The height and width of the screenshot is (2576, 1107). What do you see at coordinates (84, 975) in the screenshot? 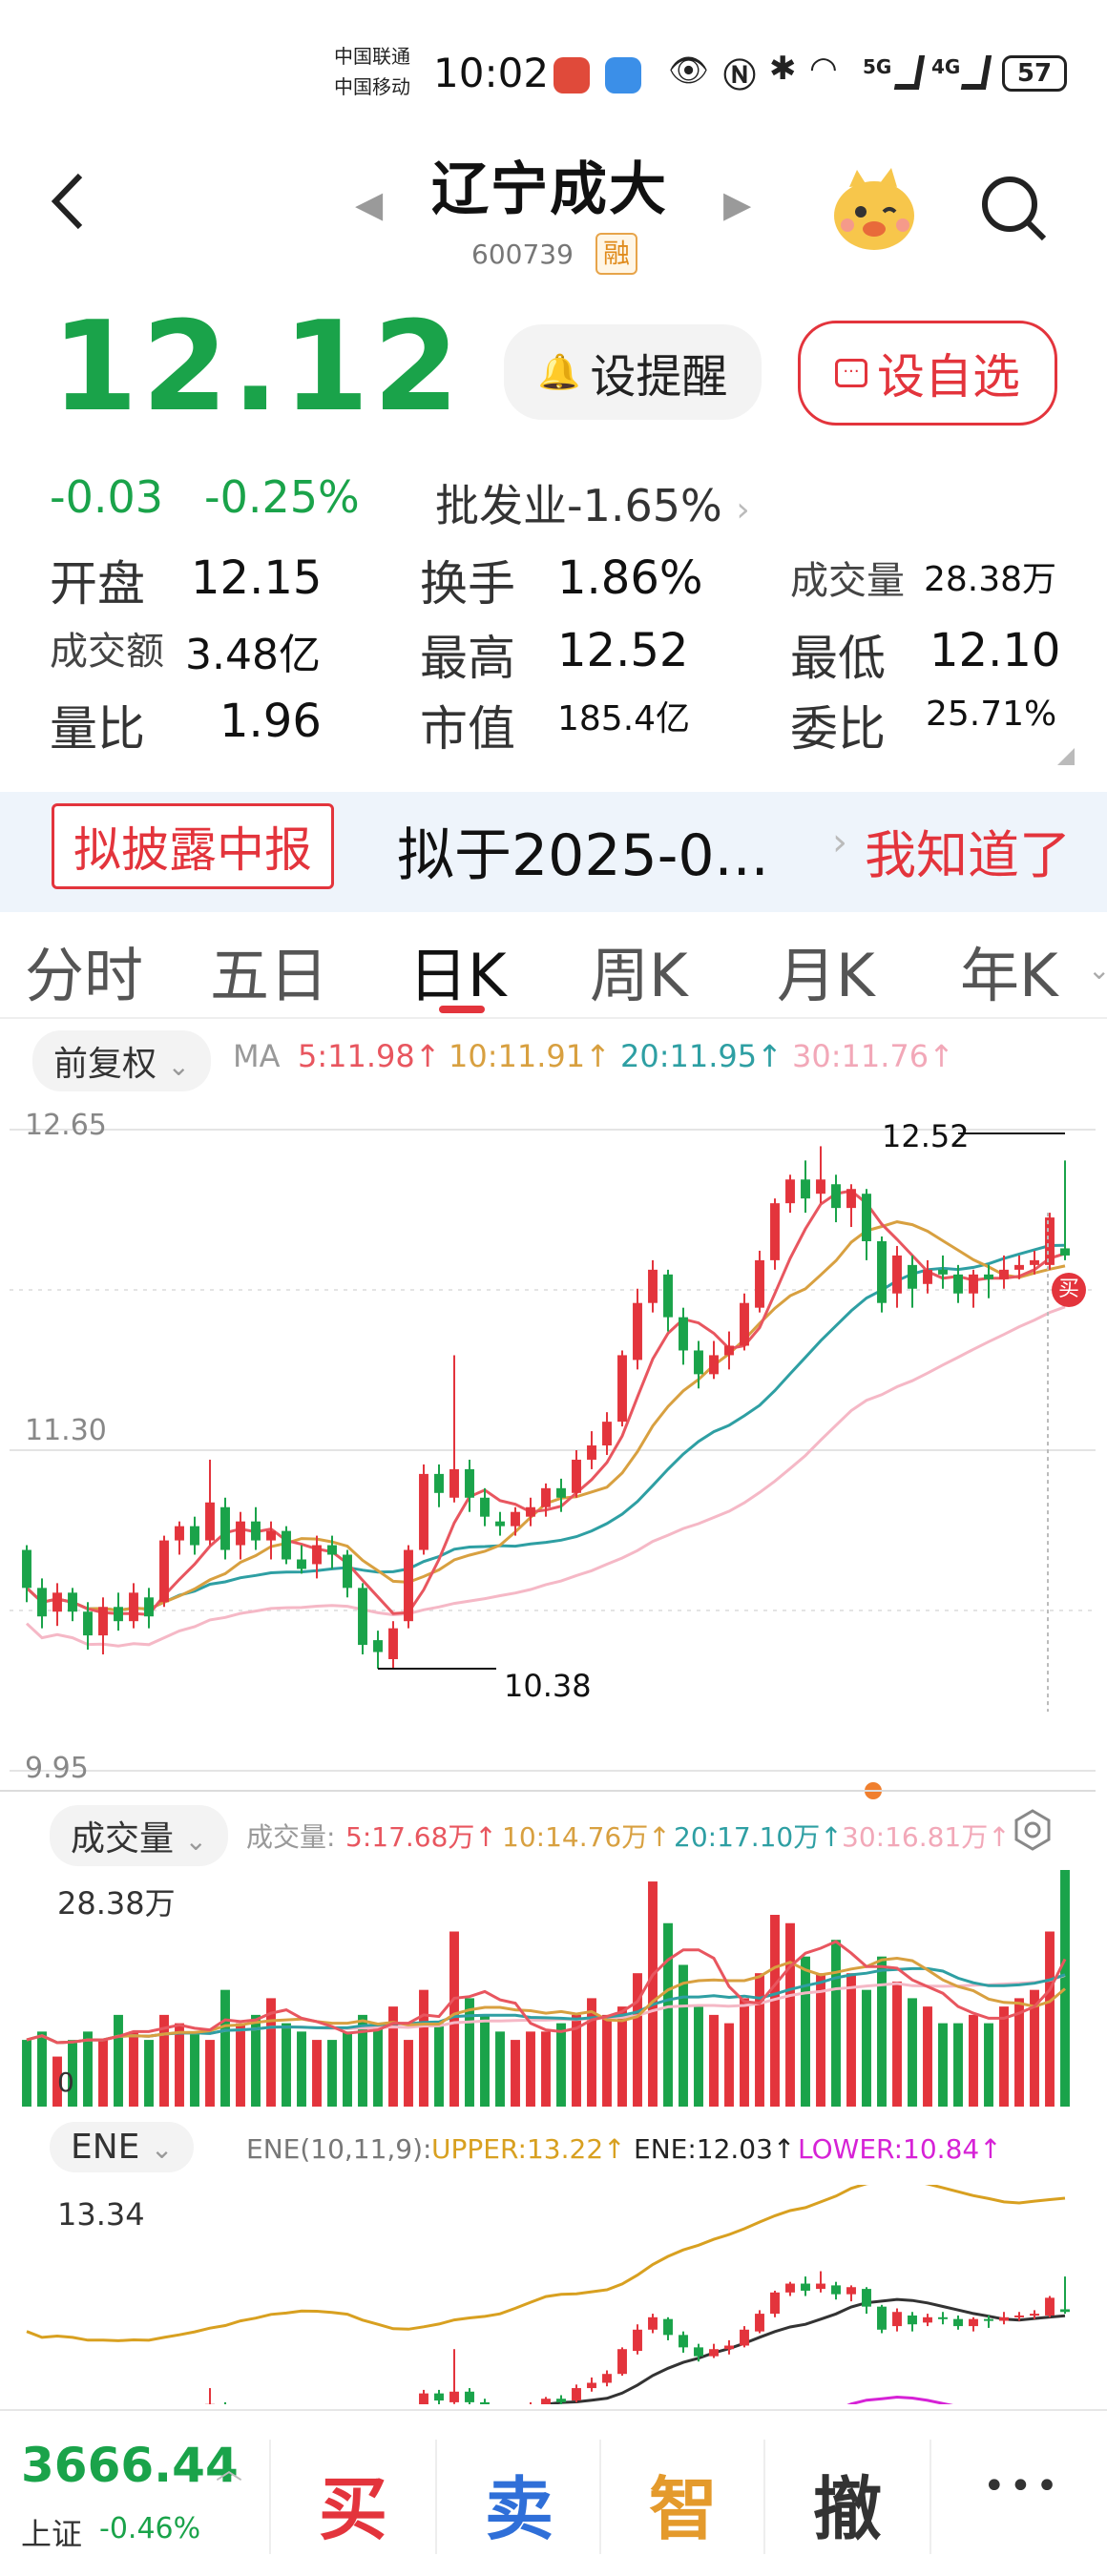
I see `tab-intraday: 分时` at bounding box center [84, 975].